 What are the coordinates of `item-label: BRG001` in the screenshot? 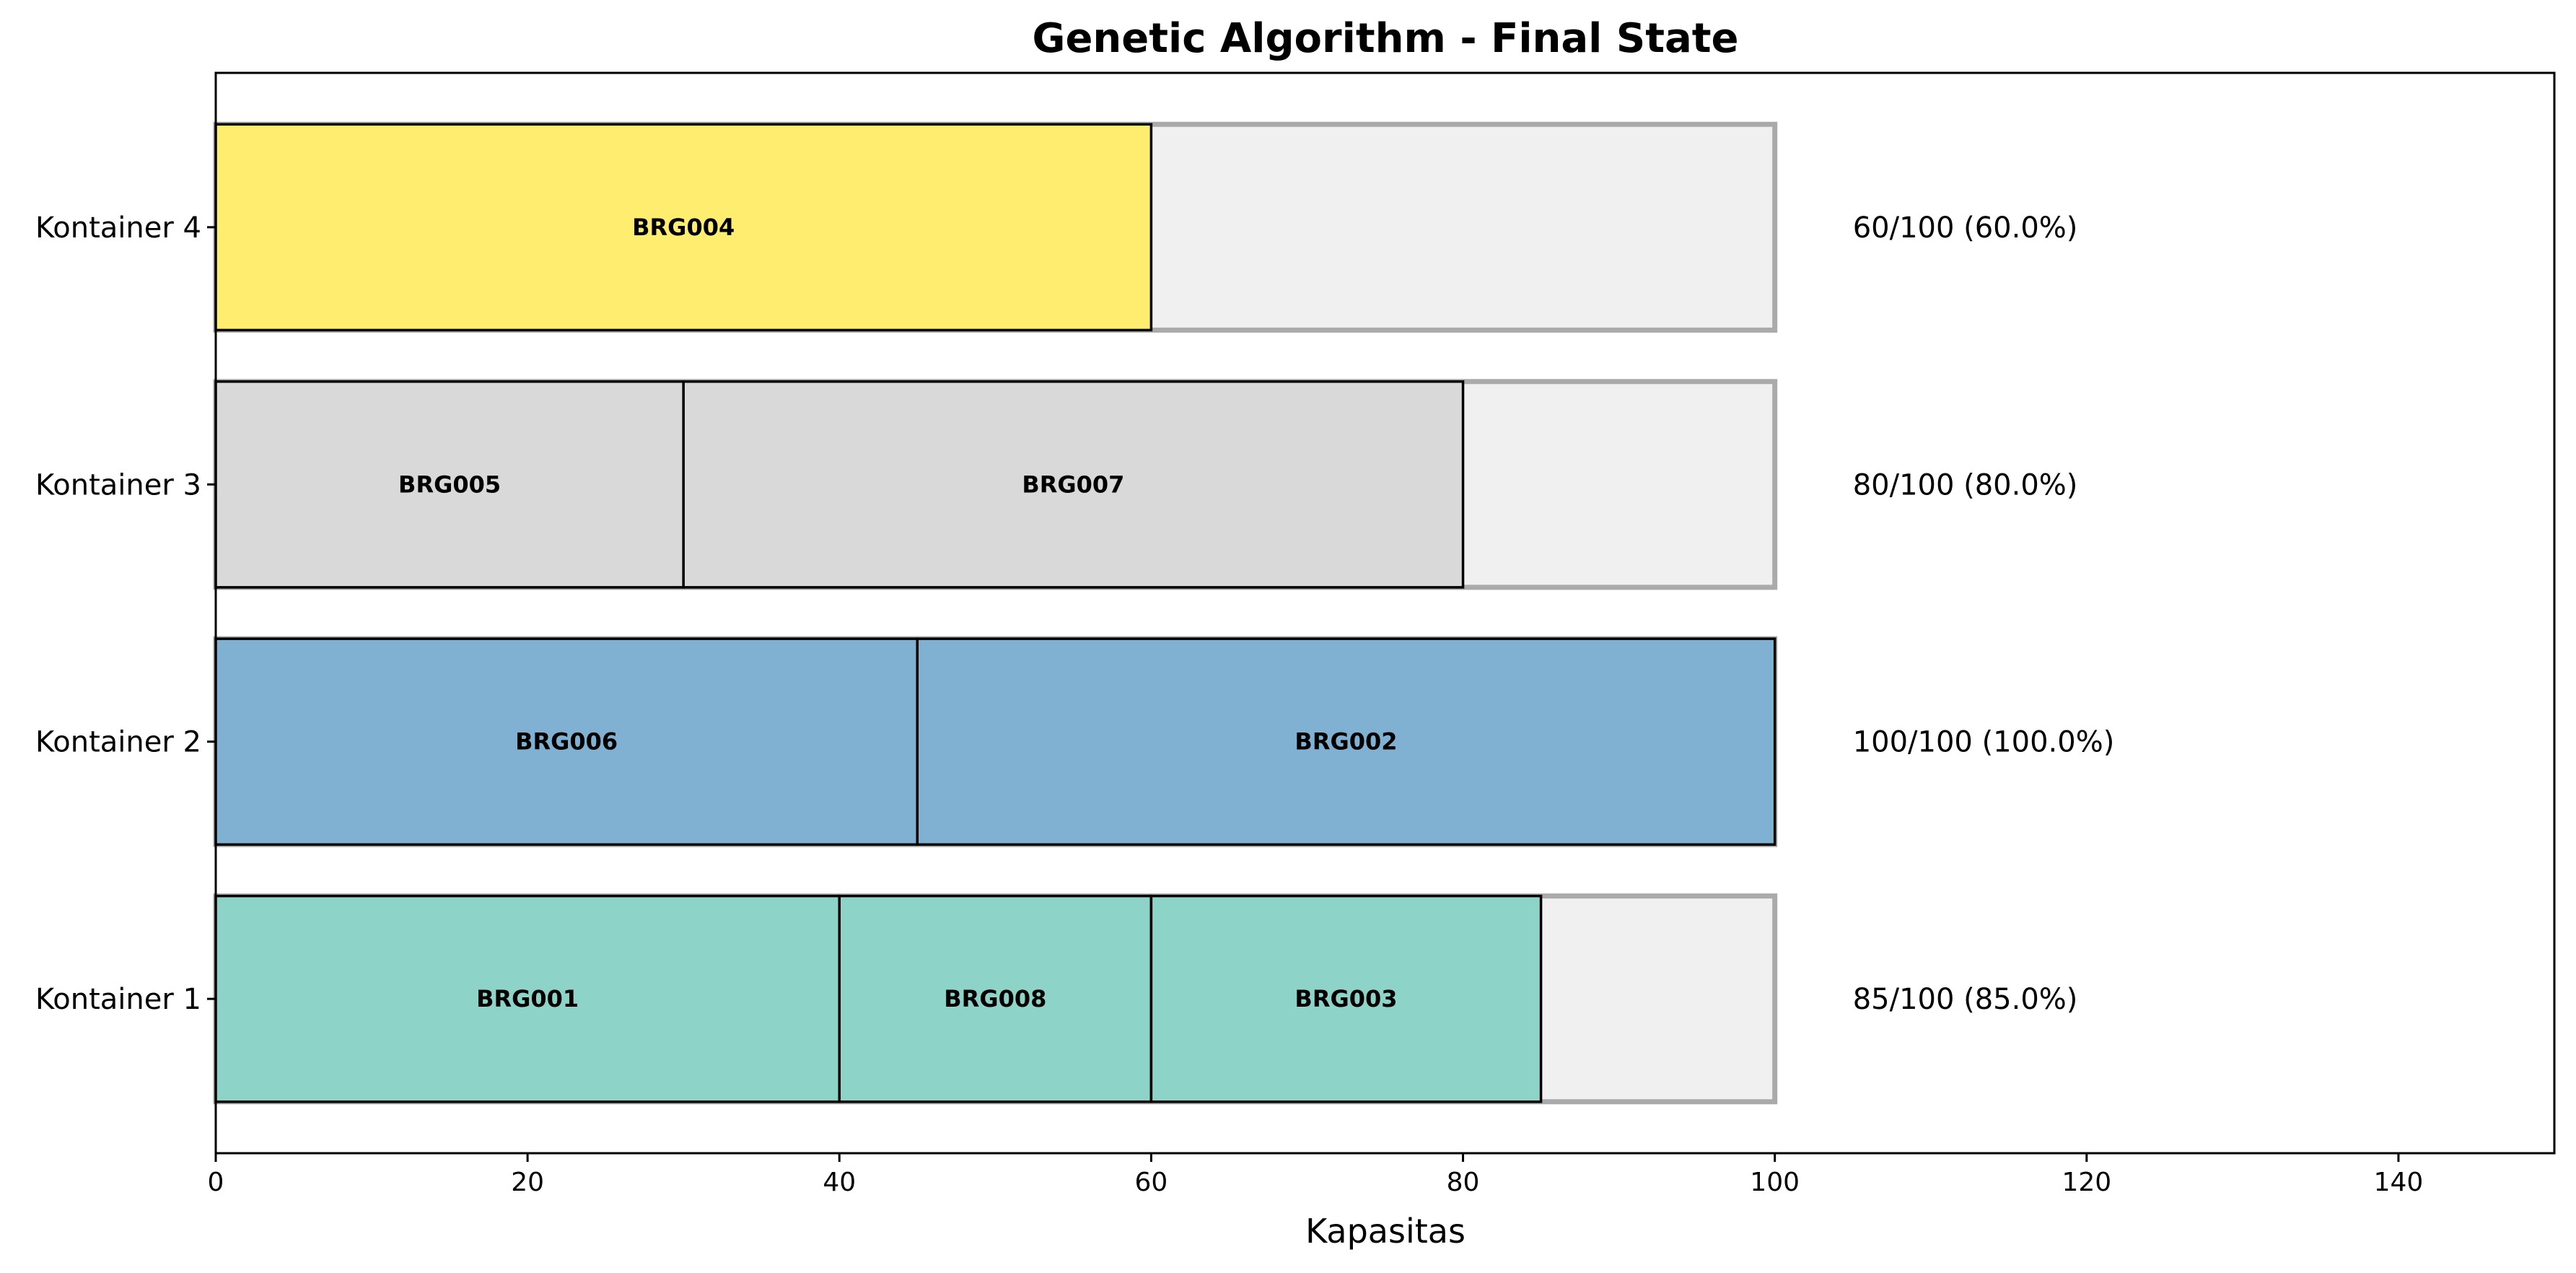 It's located at (527, 998).